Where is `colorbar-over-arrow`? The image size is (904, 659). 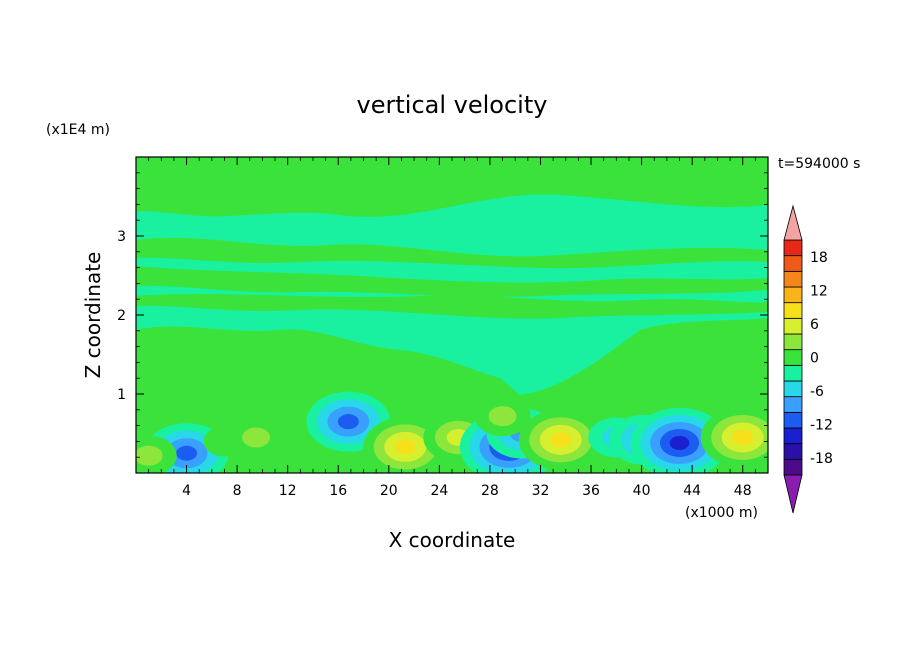
colorbar-over-arrow is located at coordinates (793, 222).